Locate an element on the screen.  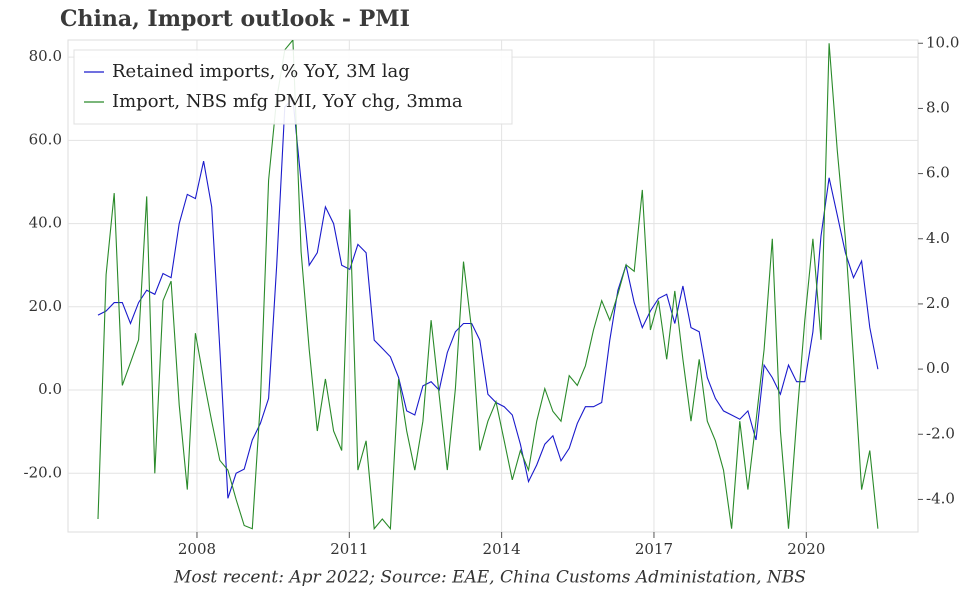
x-tick-label: 2017 is located at coordinates (654, 549).